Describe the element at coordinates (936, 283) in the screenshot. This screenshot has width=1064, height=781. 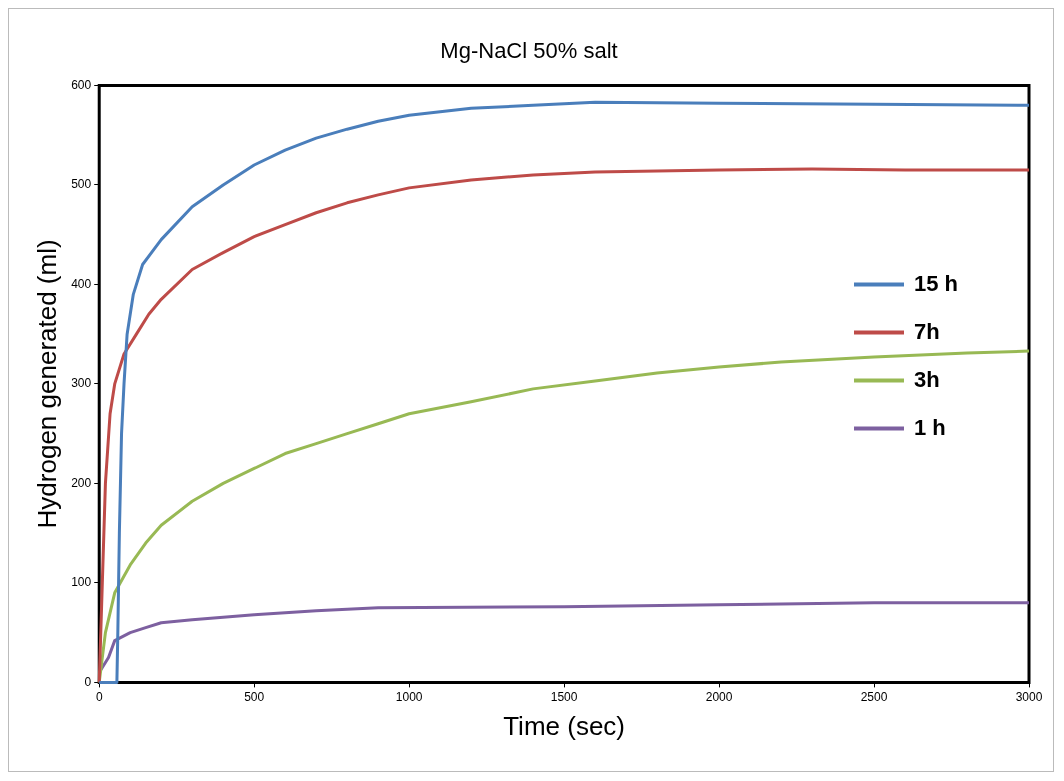
I see `legend-label: 15 h` at that location.